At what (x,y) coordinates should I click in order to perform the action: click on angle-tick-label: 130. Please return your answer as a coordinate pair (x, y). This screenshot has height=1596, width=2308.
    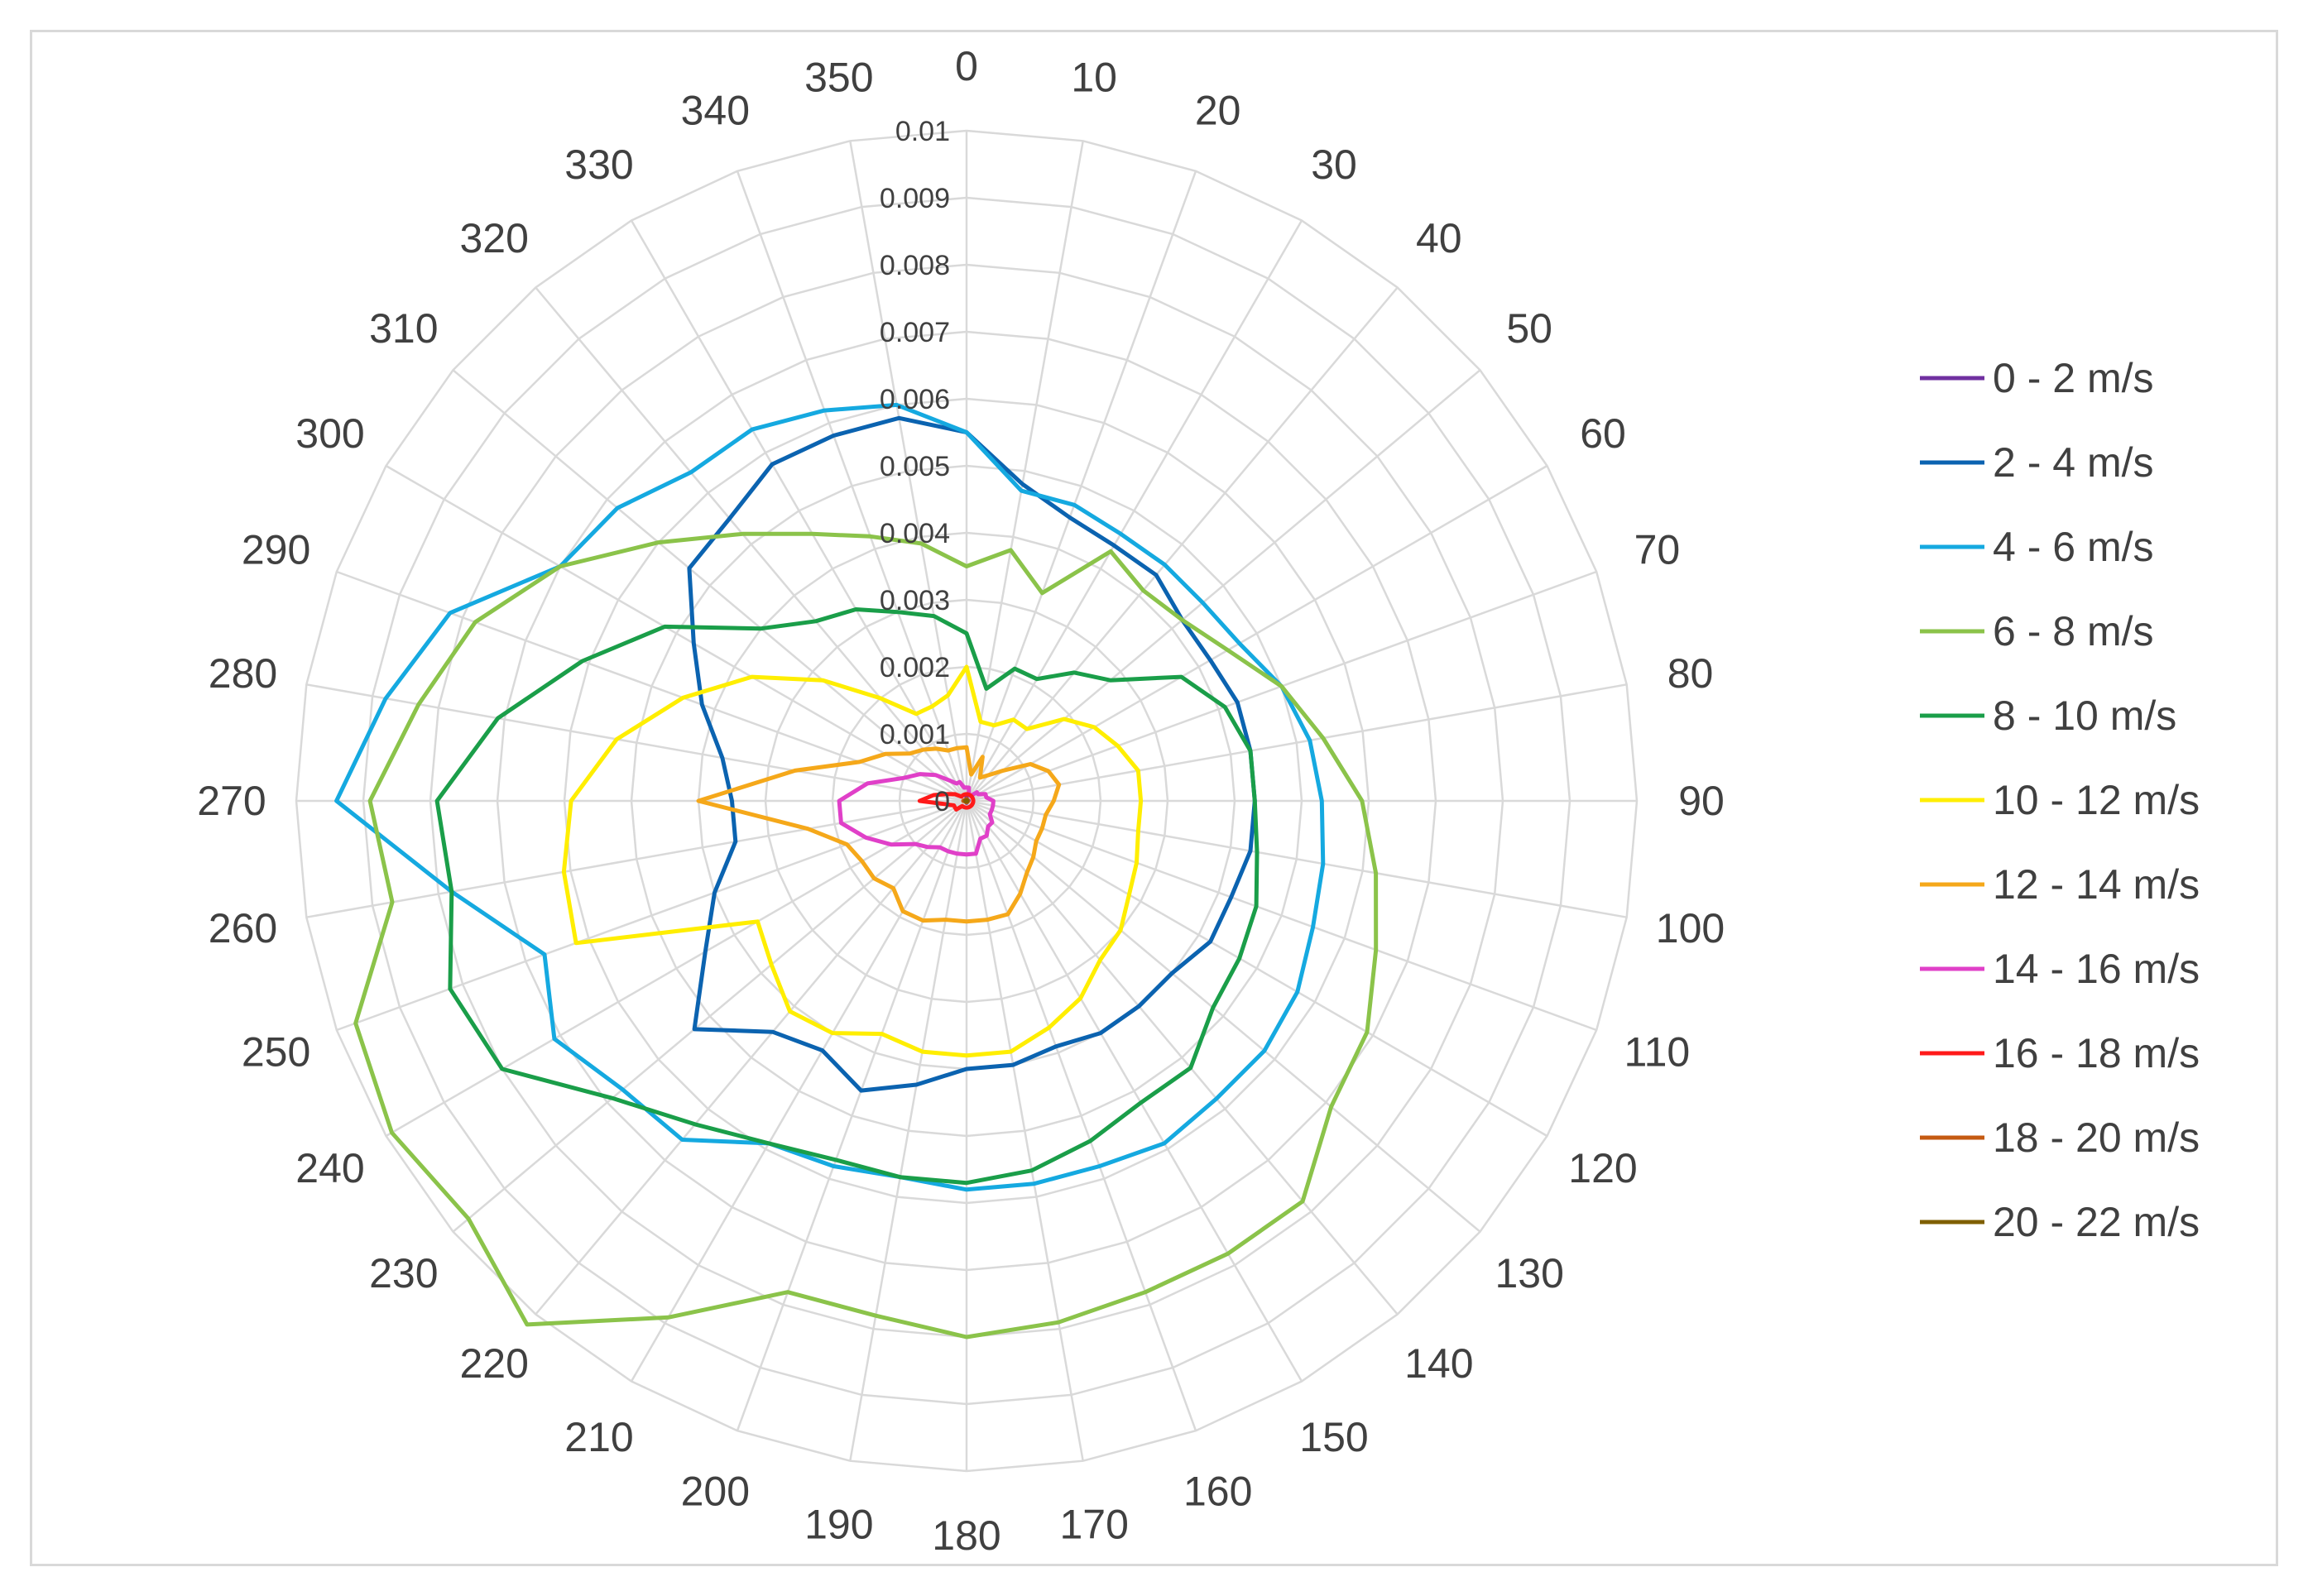
    Looking at the image, I should click on (1529, 1273).